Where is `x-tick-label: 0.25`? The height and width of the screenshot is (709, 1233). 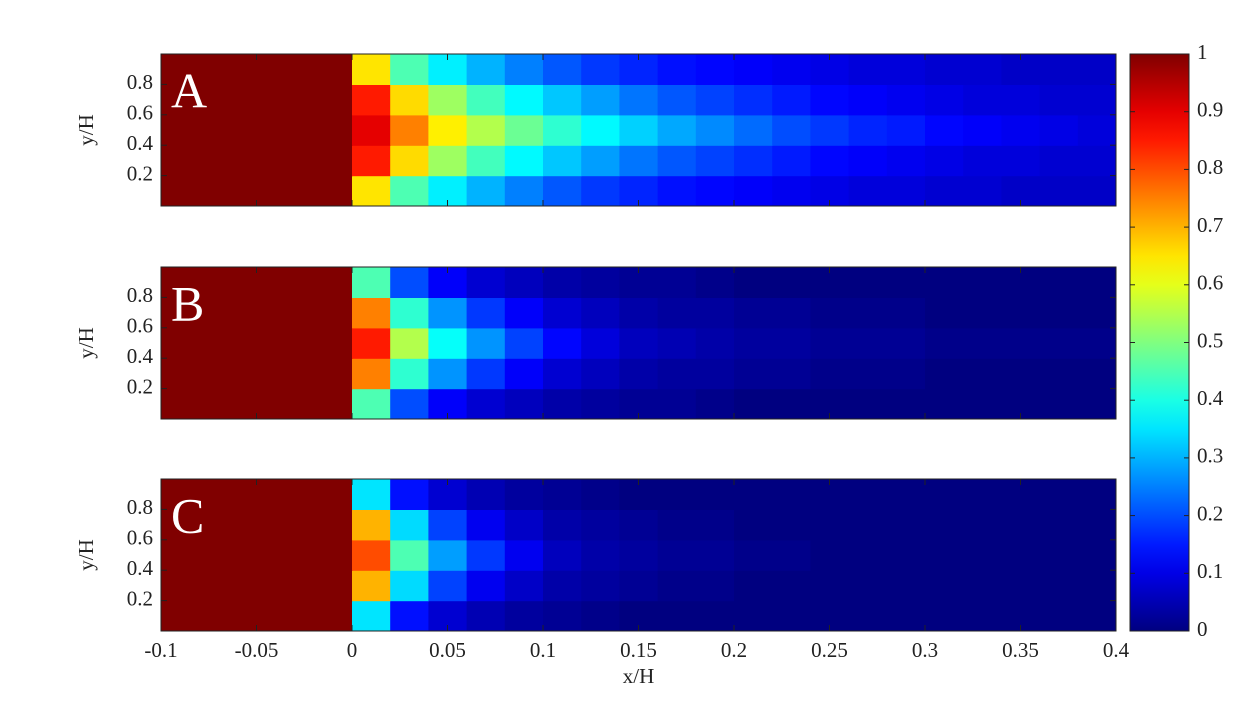 x-tick-label: 0.25 is located at coordinates (829, 650).